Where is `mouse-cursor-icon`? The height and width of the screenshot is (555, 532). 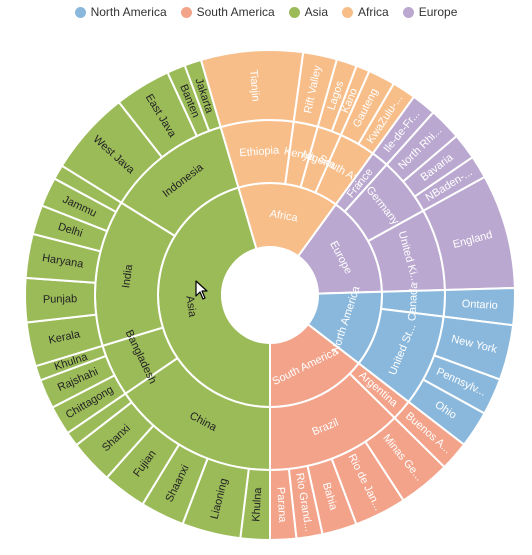 mouse-cursor-icon is located at coordinates (201, 290).